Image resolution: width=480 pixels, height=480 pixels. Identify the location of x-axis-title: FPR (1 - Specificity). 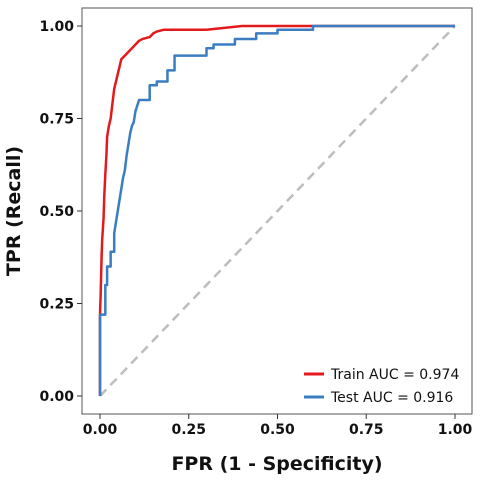
(276, 464).